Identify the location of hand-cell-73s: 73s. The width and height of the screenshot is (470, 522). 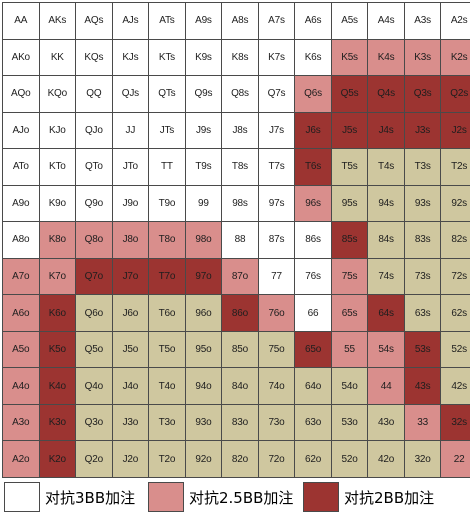
(422, 276).